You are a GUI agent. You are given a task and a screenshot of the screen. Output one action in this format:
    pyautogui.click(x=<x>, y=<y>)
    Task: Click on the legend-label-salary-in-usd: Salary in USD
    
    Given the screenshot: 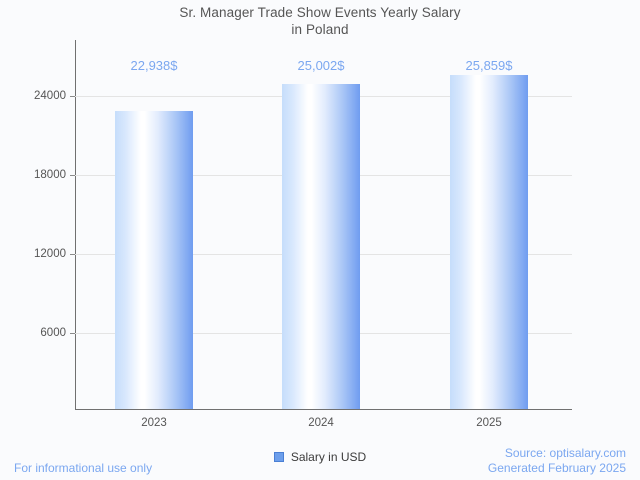 What is the action you would take?
    pyautogui.click(x=328, y=457)
    